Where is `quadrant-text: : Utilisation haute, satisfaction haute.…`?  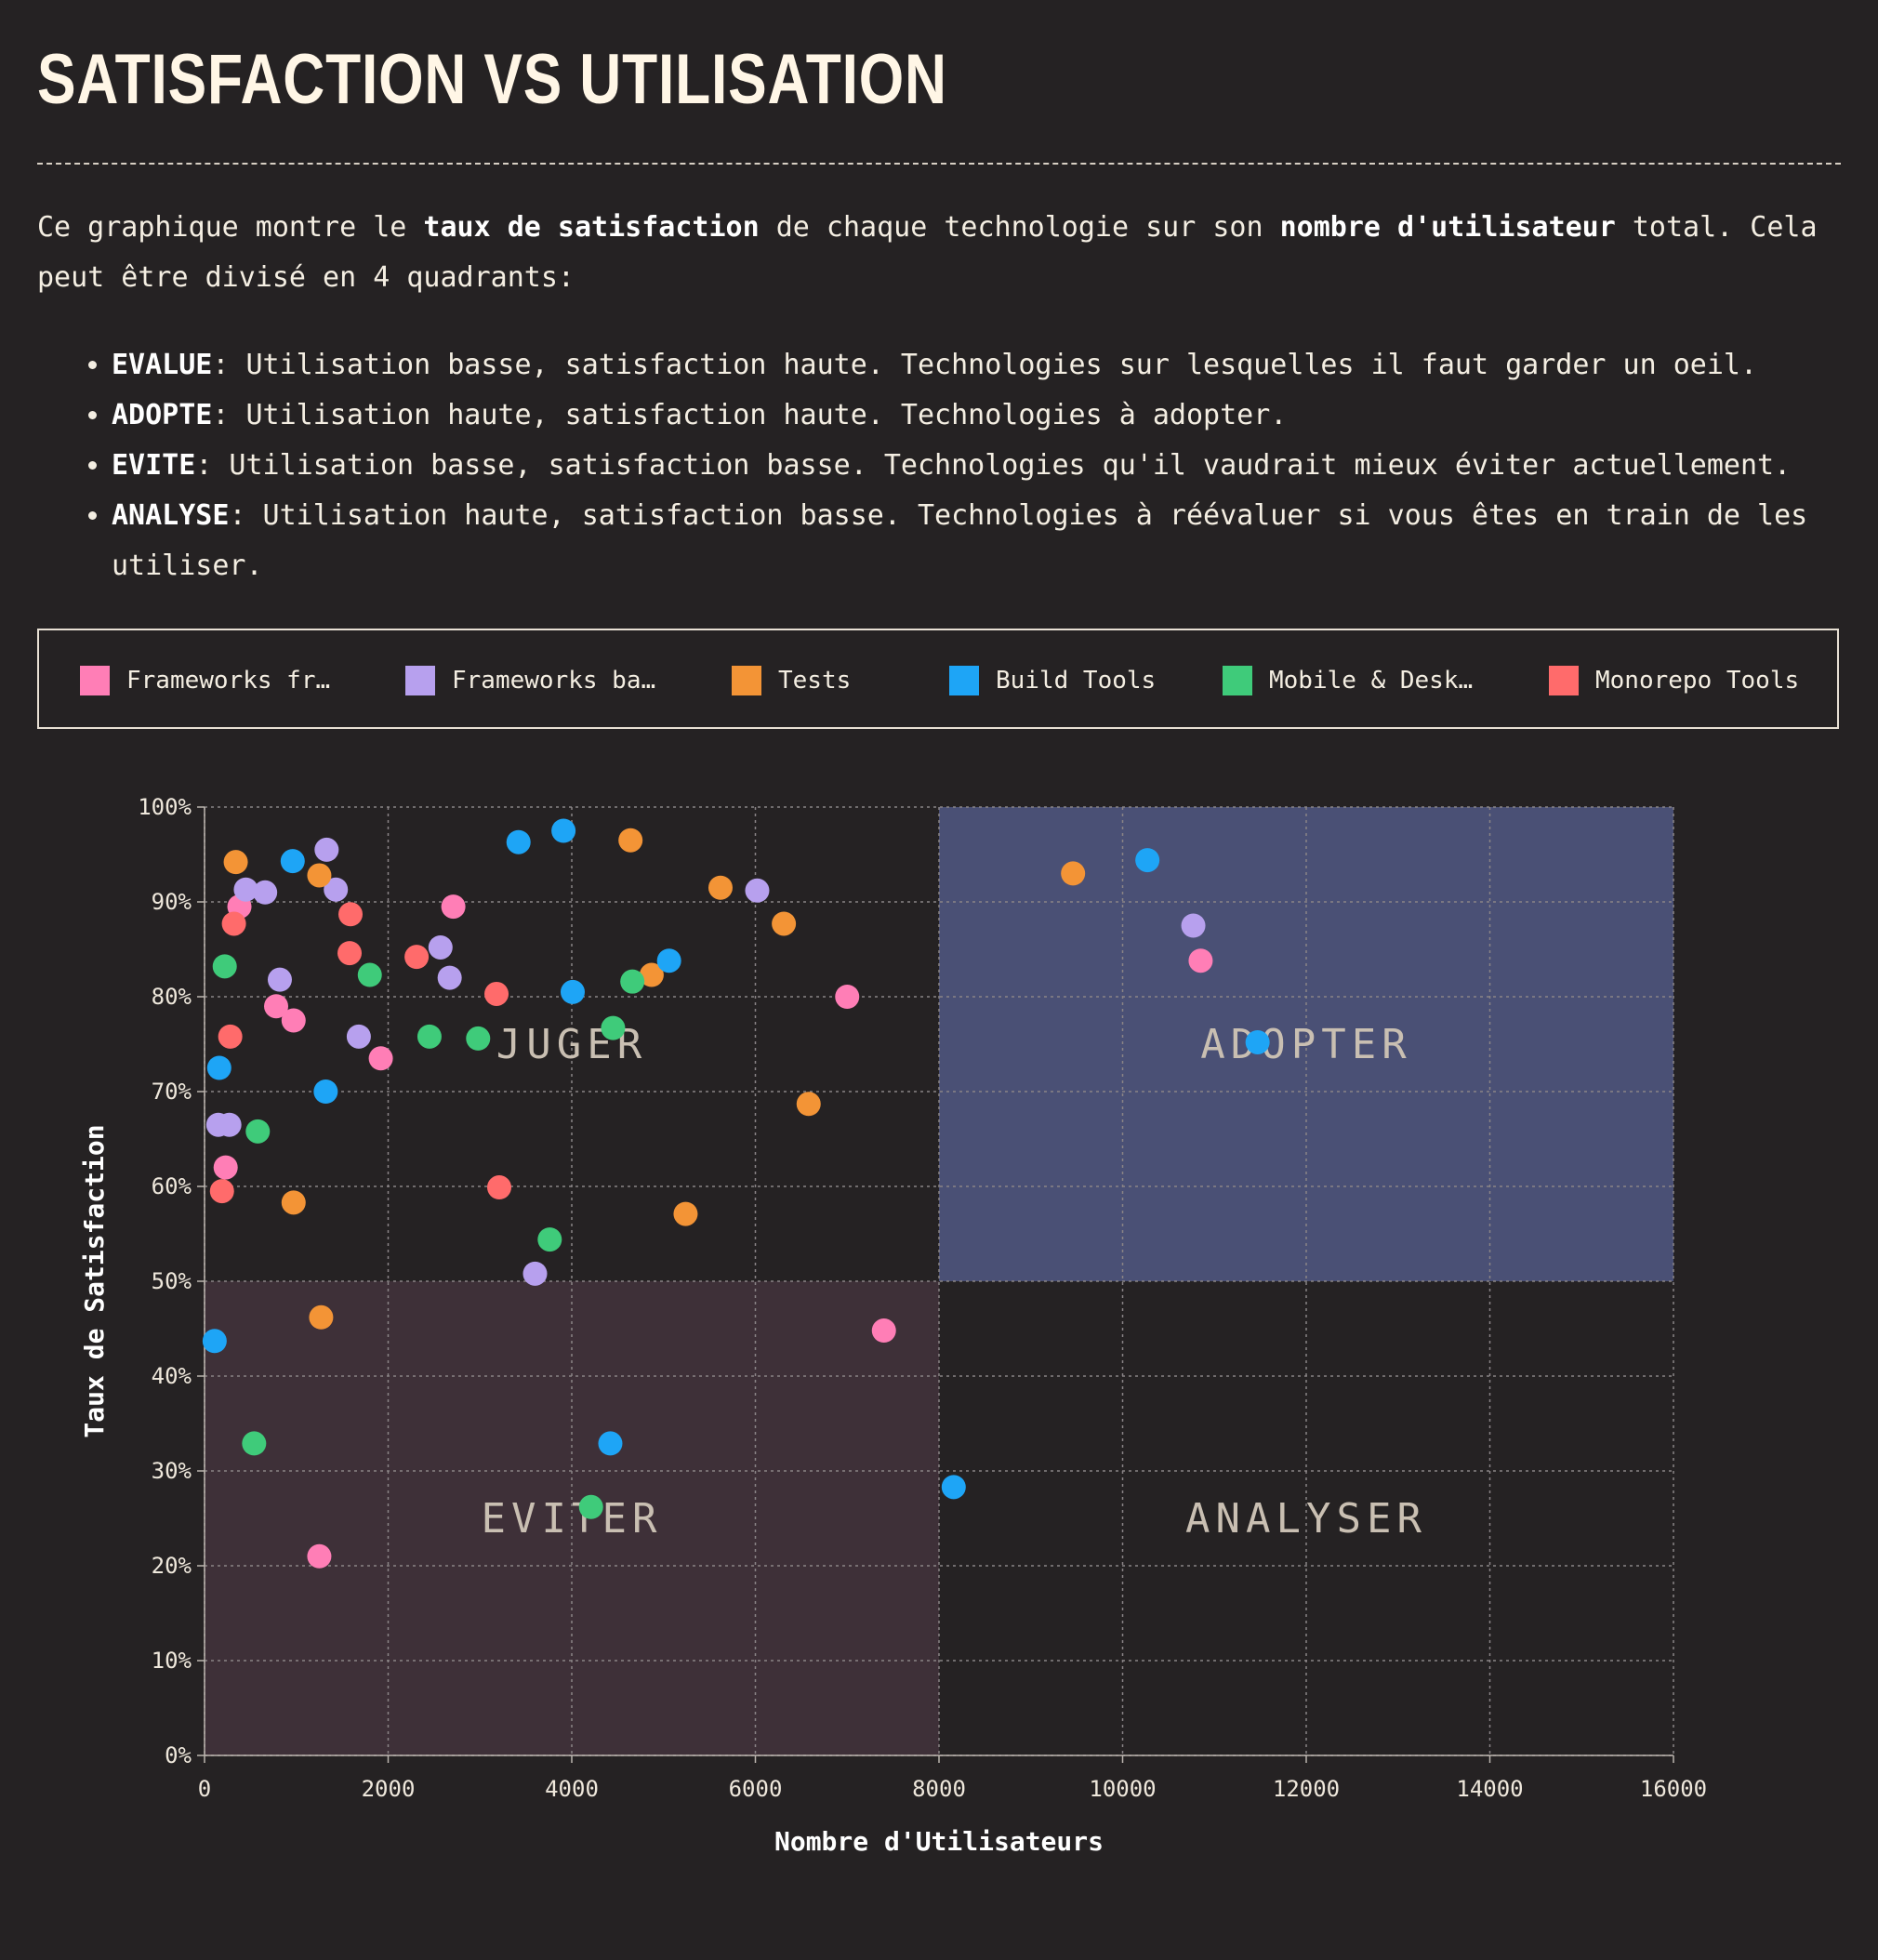
quadrant-text: : Utilisation haute, satisfaction haute.… is located at coordinates (750, 415).